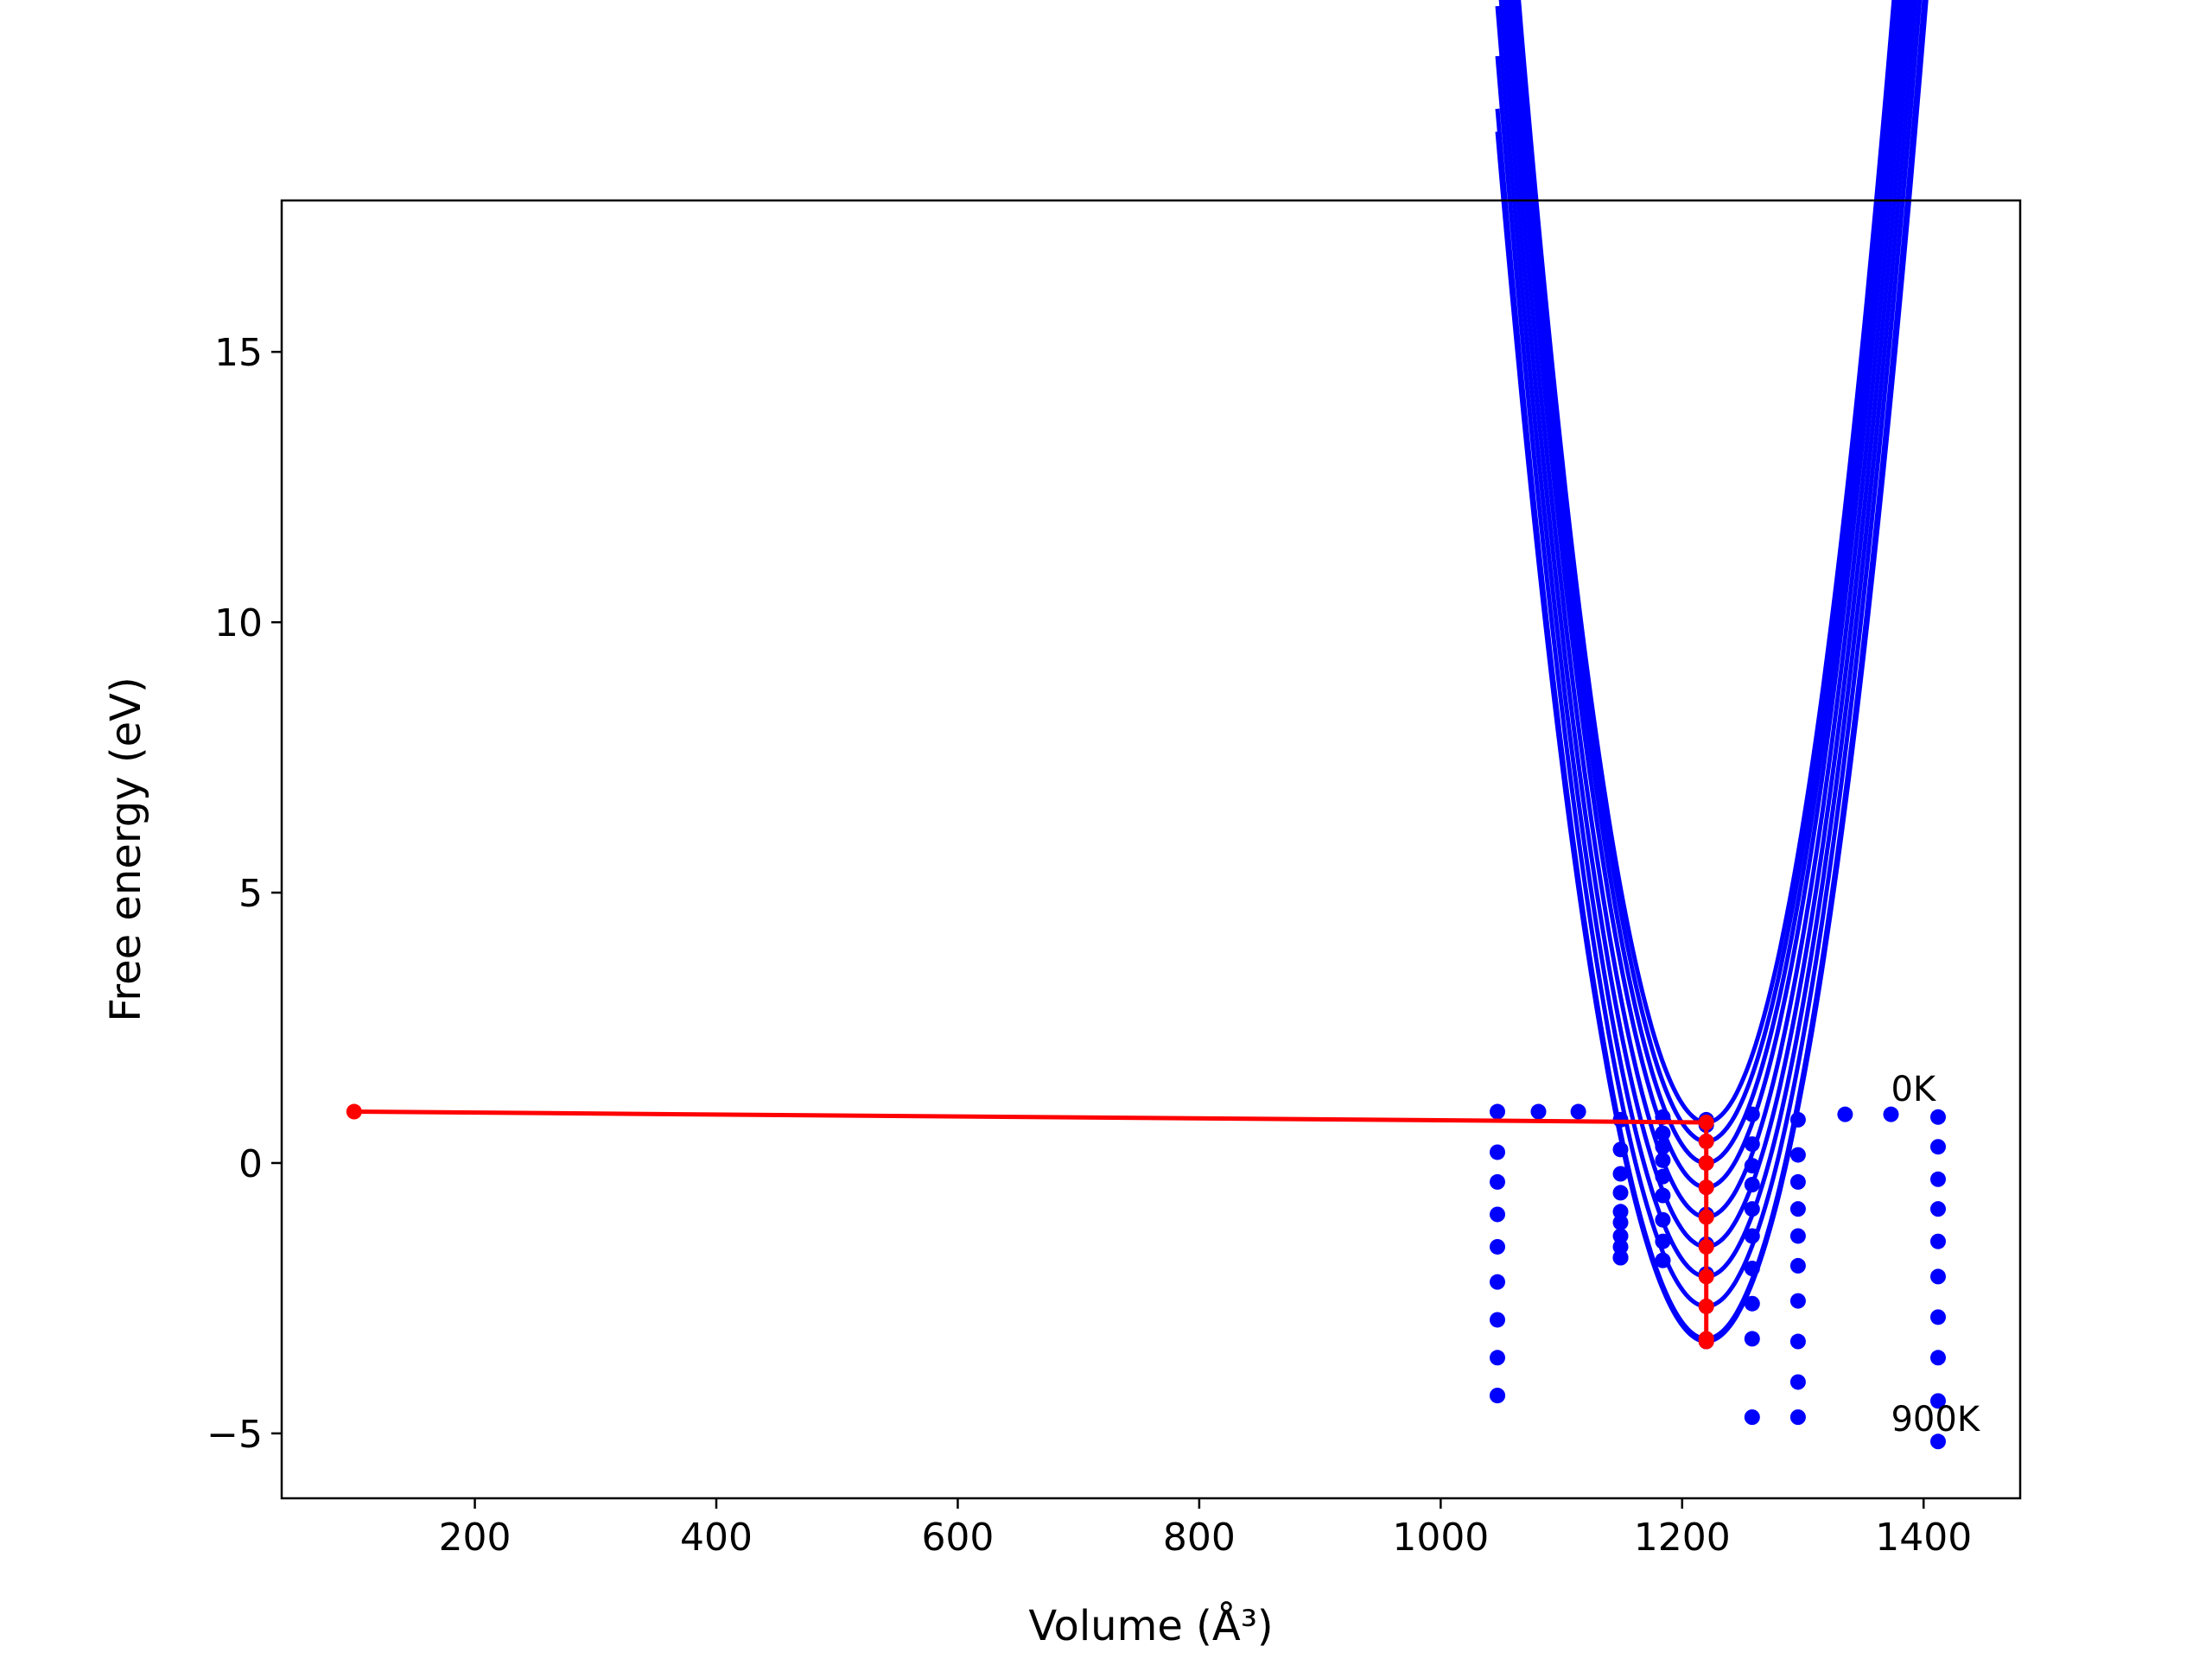 Image resolution: width=2212 pixels, height=1659 pixels. I want to click on y-tick-label: −5, so click(235, 1435).